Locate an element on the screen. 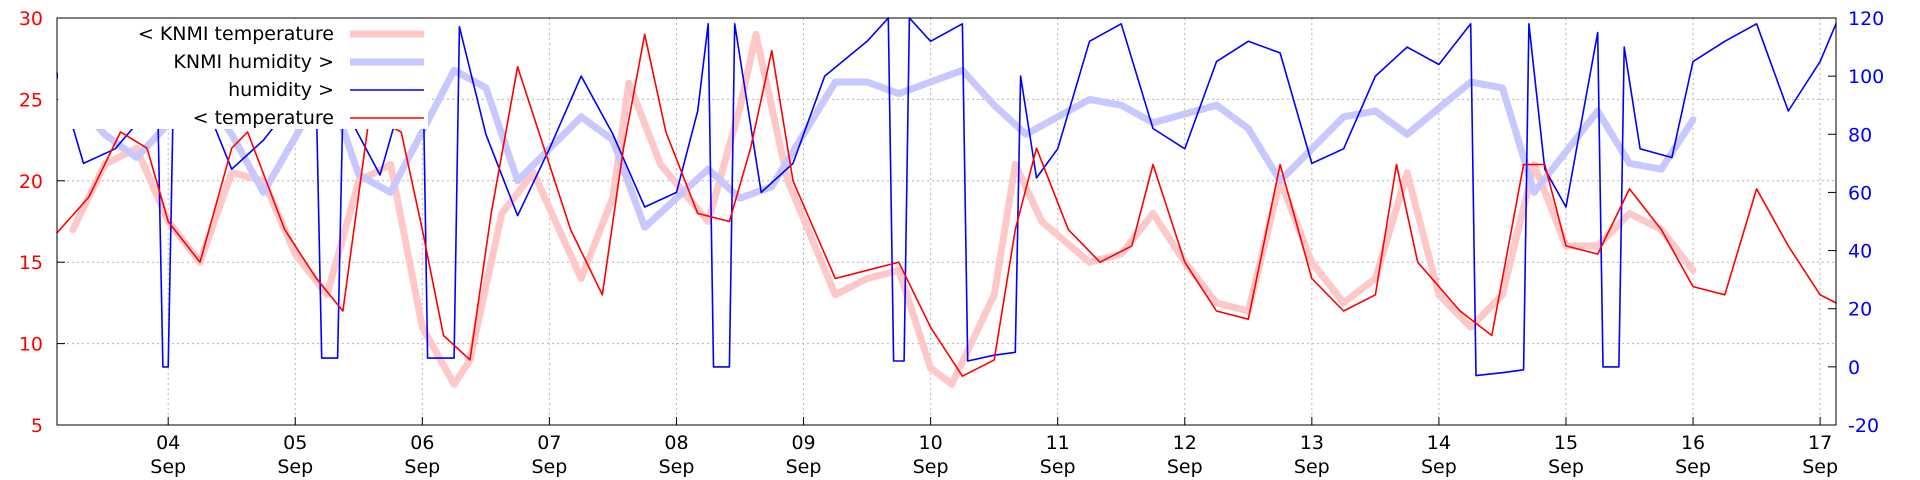 This screenshot has height=480, width=1920. x-tick-day: 17 is located at coordinates (1820, 443).